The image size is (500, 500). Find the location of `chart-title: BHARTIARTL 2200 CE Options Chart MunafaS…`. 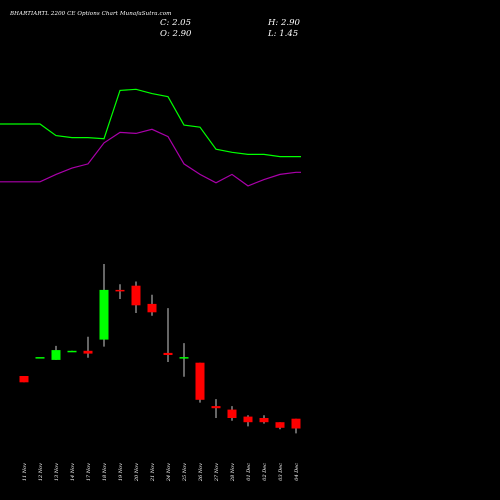

chart-title: BHARTIARTL 2200 CE Options Chart MunafaS… is located at coordinates (91, 14).